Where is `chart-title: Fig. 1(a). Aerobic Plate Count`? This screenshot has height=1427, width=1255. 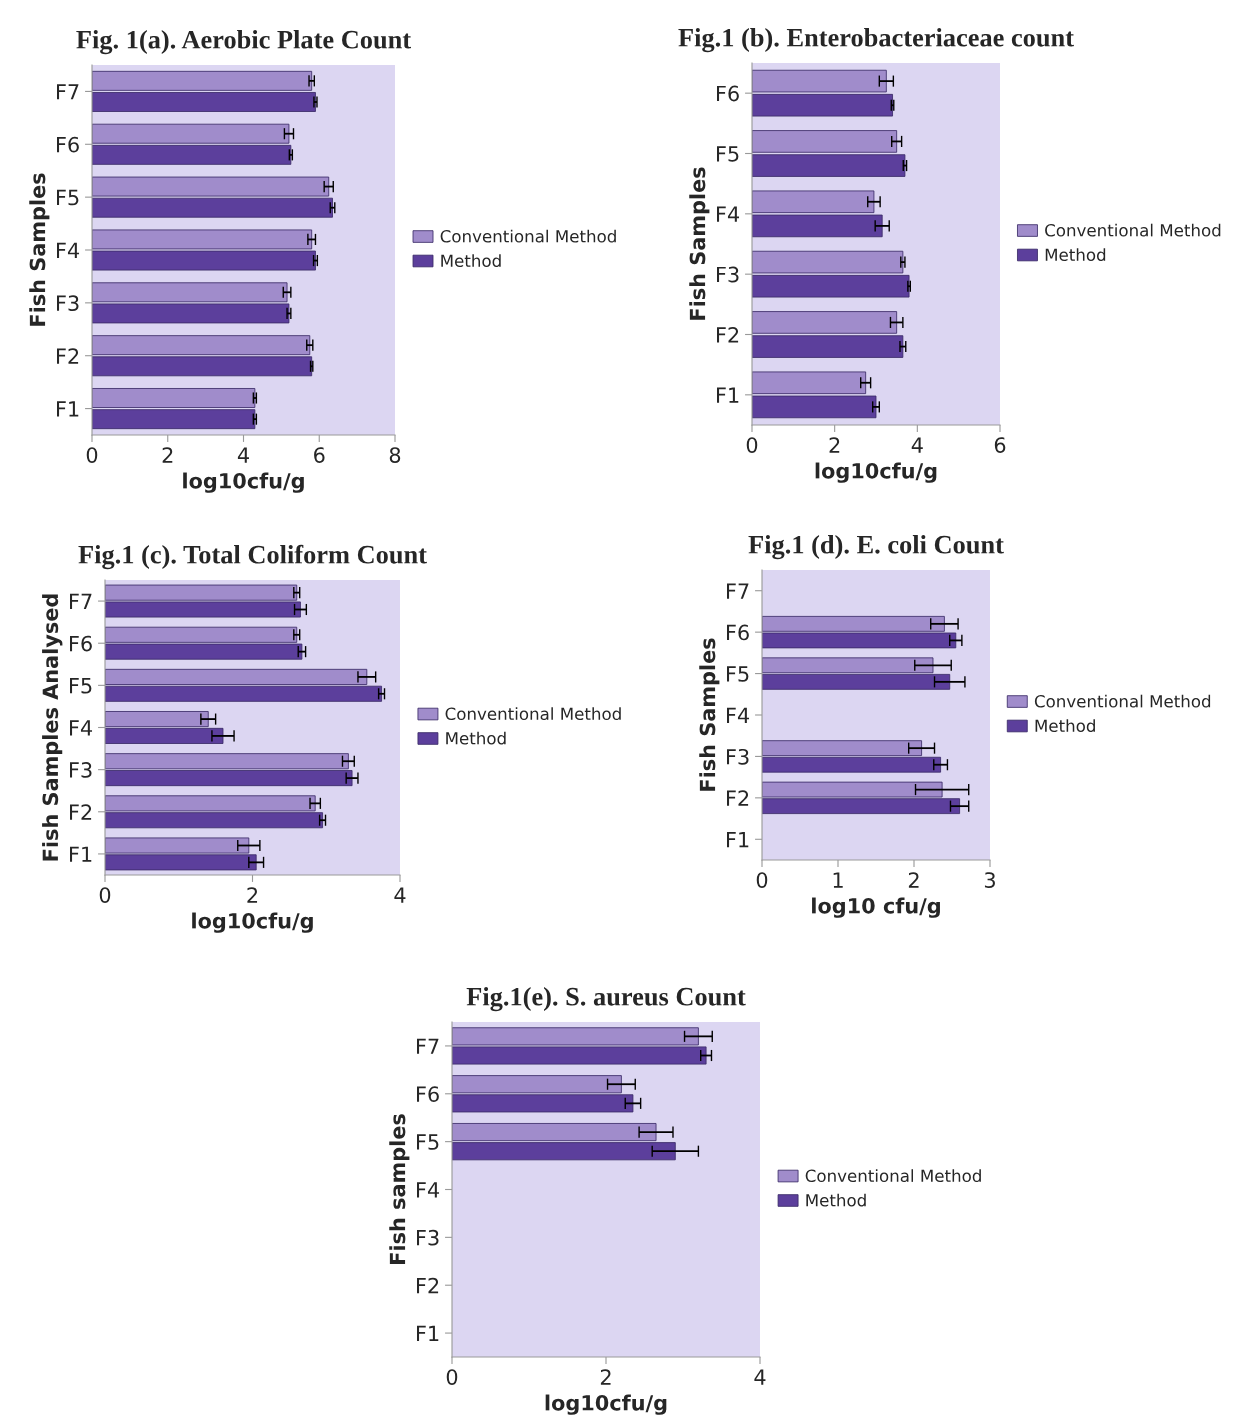
chart-title: Fig. 1(a). Aerobic Plate Count is located at coordinates (243, 42).